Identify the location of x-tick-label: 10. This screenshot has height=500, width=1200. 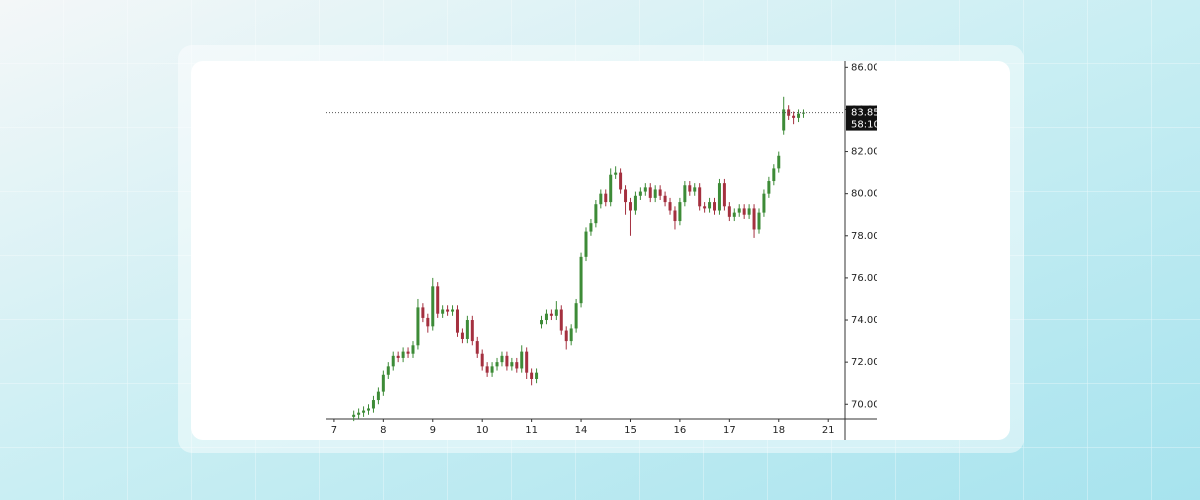
(482, 430).